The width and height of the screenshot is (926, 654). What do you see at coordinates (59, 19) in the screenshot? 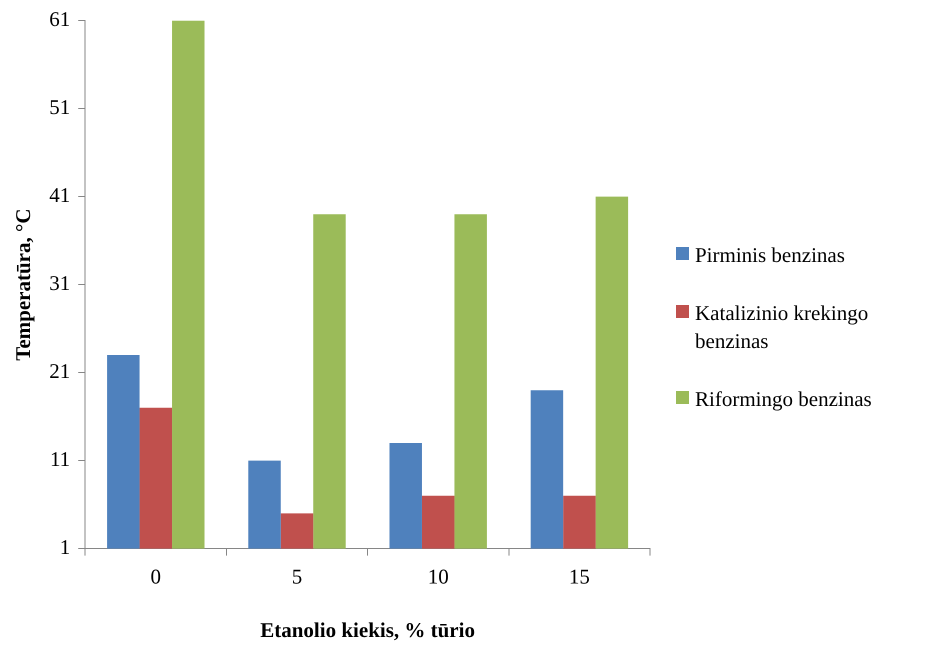
I see `y-tick-label: 61` at bounding box center [59, 19].